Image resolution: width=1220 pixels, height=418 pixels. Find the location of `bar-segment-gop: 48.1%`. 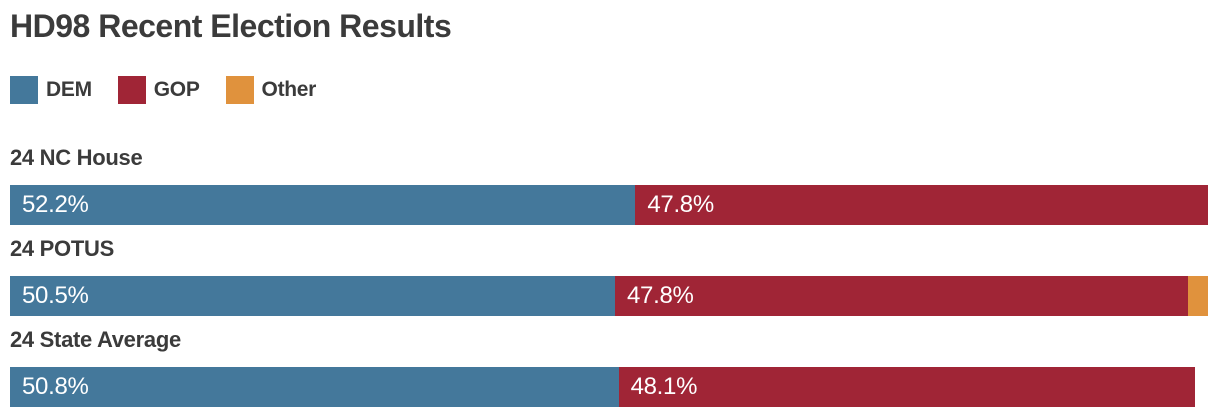

bar-segment-gop: 48.1% is located at coordinates (906, 387).